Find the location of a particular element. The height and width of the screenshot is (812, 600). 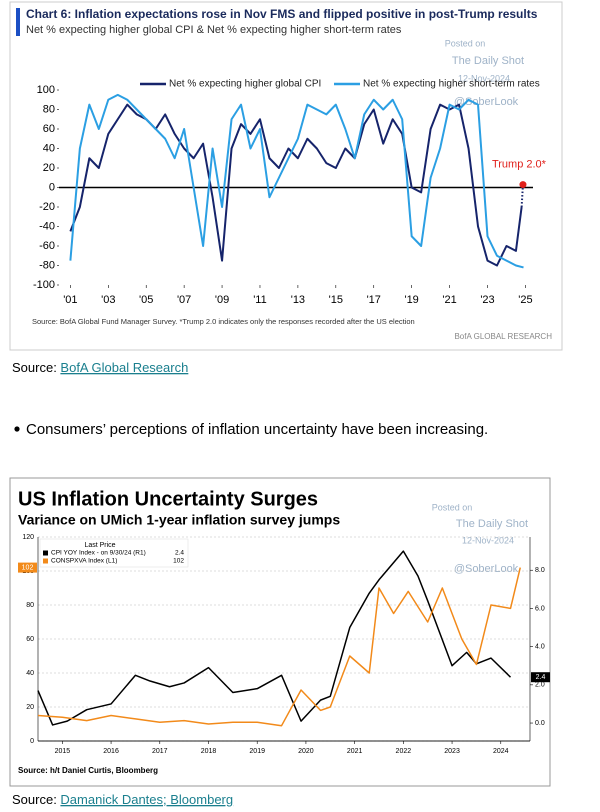

x-tick-label: 2020 is located at coordinates (306, 751).